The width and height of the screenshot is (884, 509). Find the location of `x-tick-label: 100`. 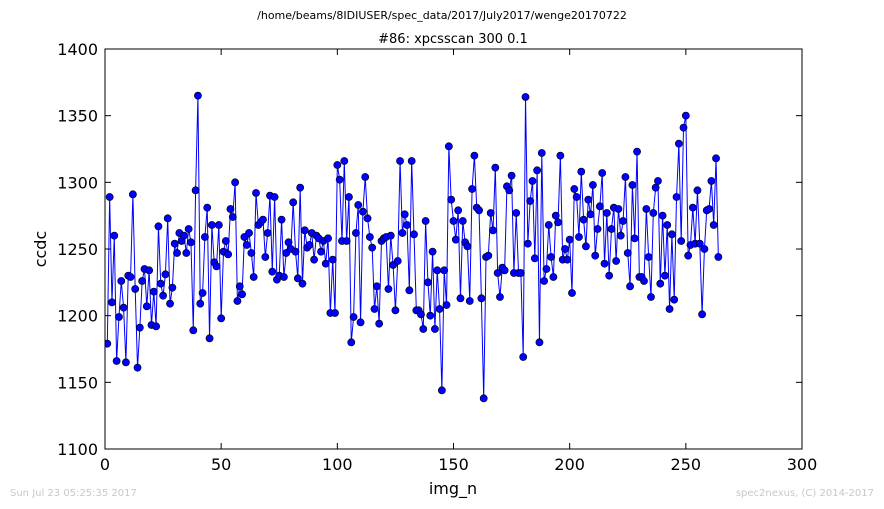

x-tick-label: 100 is located at coordinates (337, 464).